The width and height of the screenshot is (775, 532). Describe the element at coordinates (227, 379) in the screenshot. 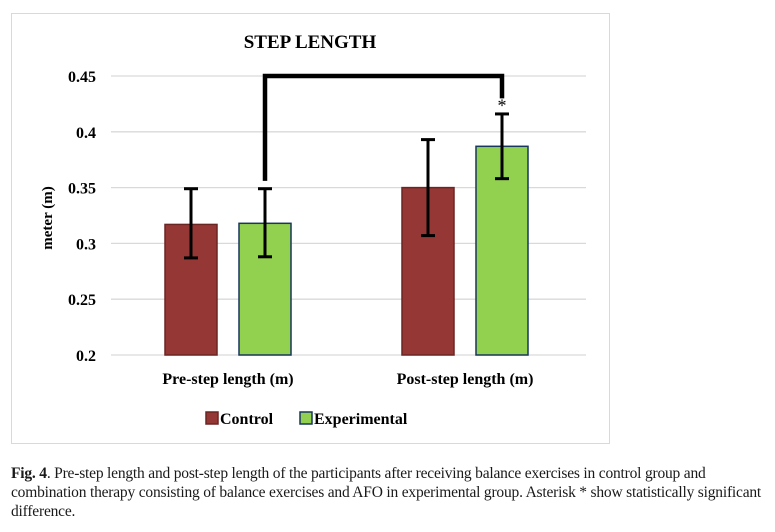

I see `x-tick-label: Pre-step length (m)` at that location.